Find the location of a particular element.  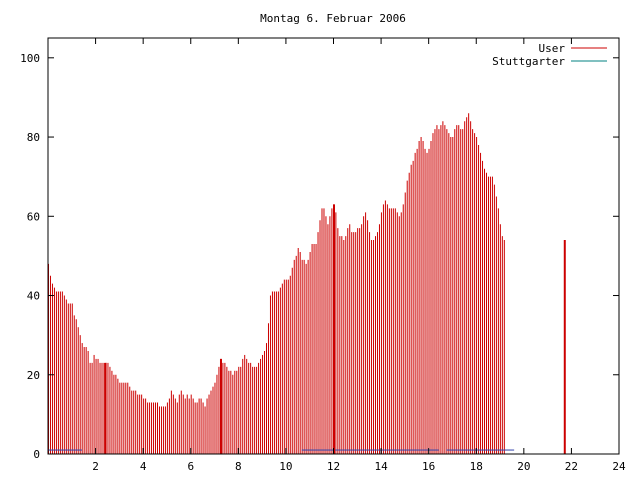

x-tick-label: 4 is located at coordinates (143, 466).